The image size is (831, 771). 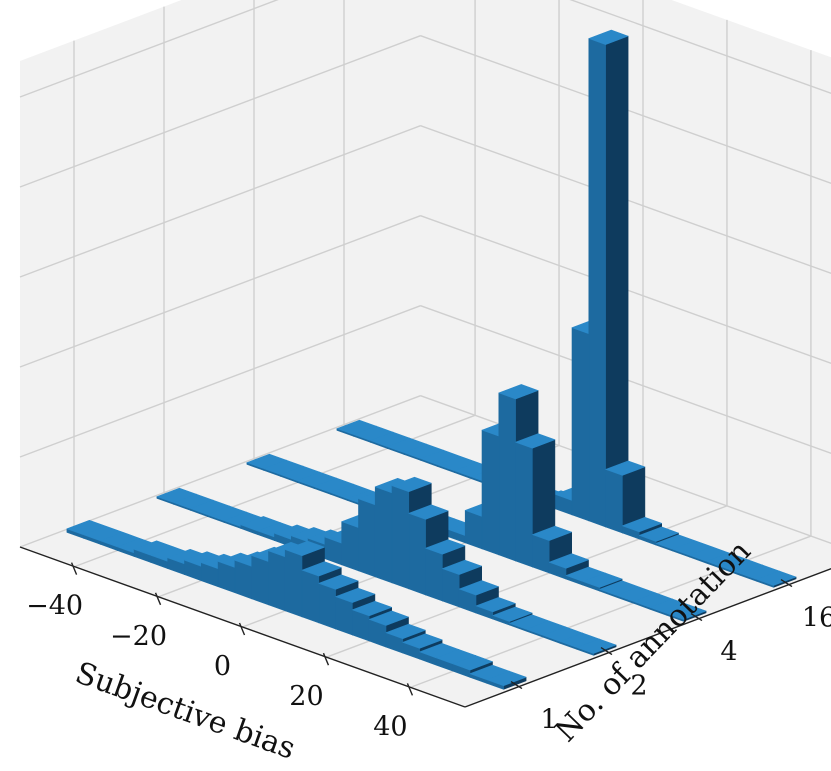 What do you see at coordinates (54, 606) in the screenshot?
I see `x-tick-label-0: −40` at bounding box center [54, 606].